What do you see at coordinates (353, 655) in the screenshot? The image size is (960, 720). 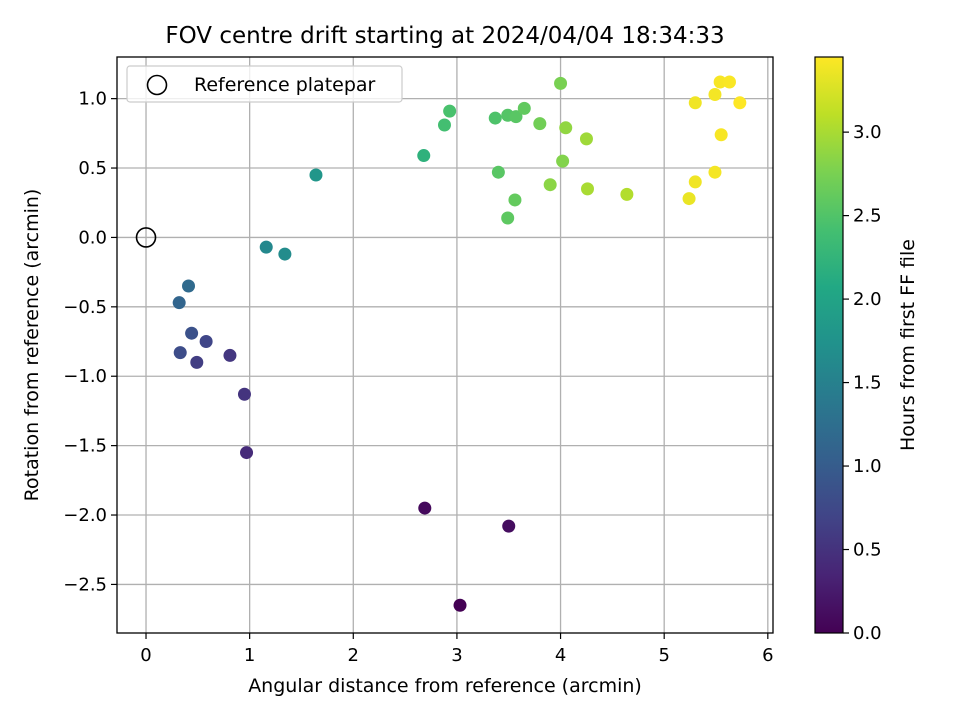 I see `x-tick-label: 2` at bounding box center [353, 655].